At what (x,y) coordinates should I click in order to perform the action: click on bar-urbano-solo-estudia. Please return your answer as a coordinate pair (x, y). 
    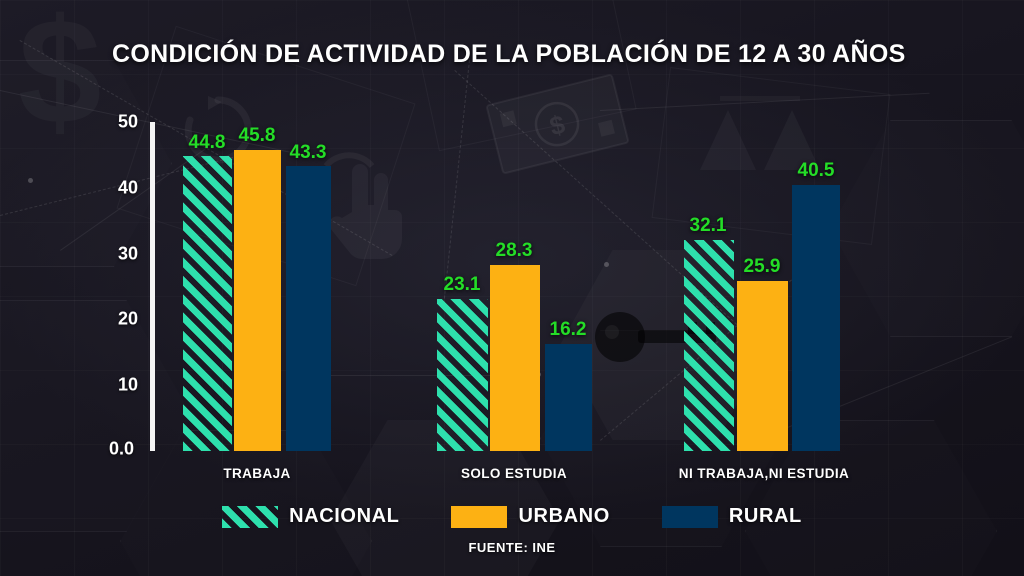
    Looking at the image, I should click on (515, 357).